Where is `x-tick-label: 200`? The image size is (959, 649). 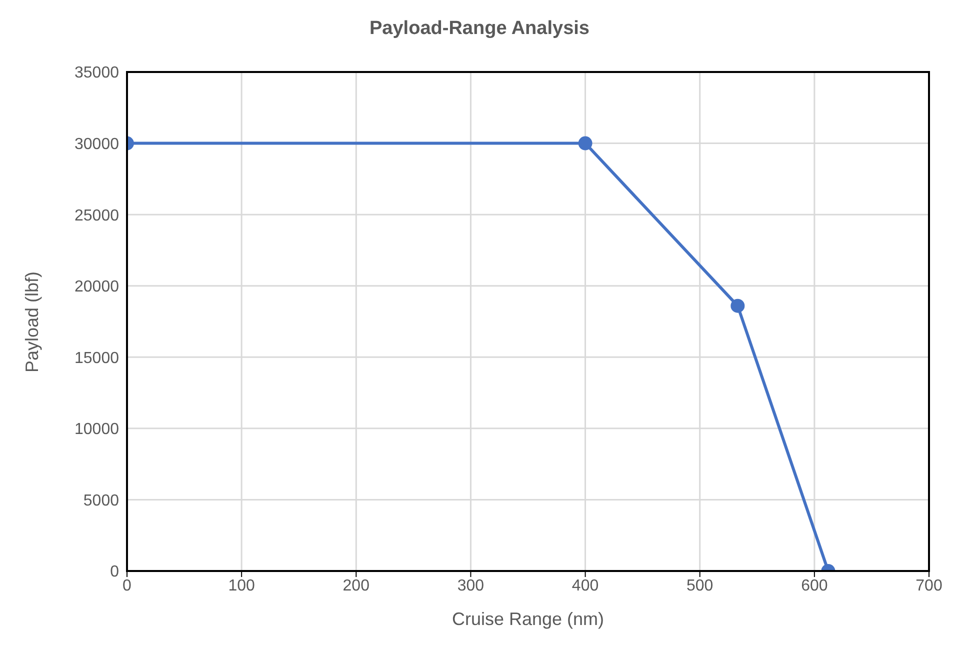
x-tick-label: 200 is located at coordinates (356, 585).